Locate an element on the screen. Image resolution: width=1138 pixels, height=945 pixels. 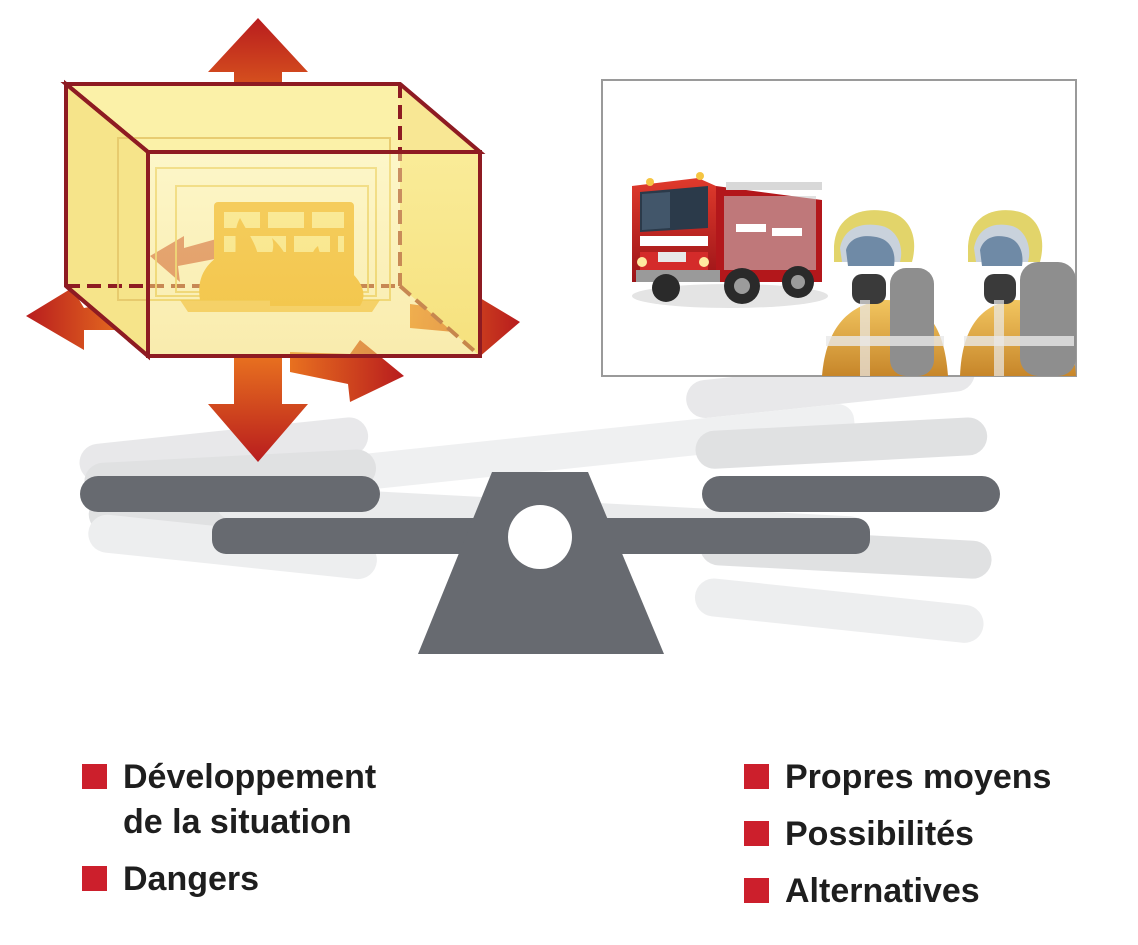
fire-engine-and-firefighters-icon is located at coordinates (839, 228).